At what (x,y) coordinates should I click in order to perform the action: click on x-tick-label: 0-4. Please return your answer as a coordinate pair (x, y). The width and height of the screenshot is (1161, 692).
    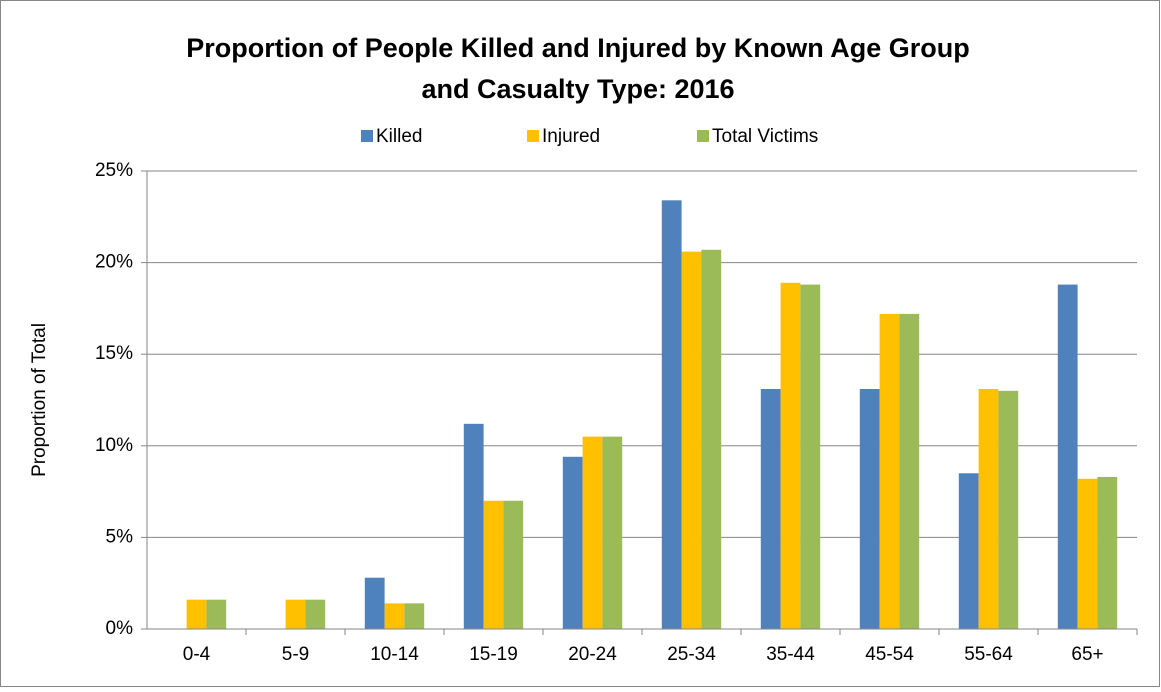
    Looking at the image, I should click on (197, 654).